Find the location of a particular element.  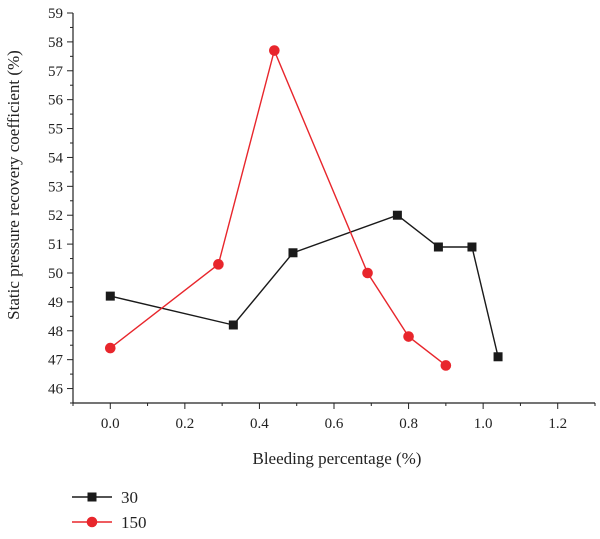

y-tick-label: 48 is located at coordinates (55, 332).